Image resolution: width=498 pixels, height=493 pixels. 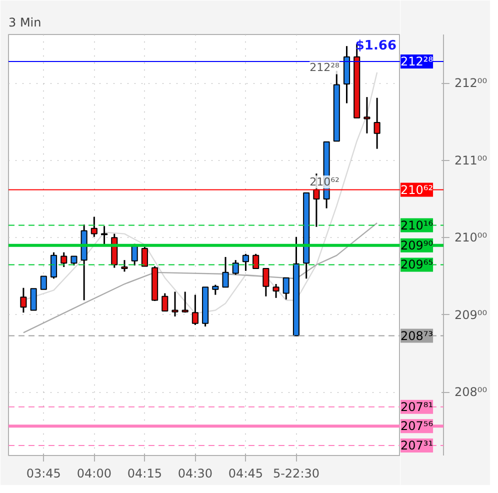 What do you see at coordinates (417, 426) in the screenshot?
I see `ref-line-label: 207⁵⁶` at bounding box center [417, 426].